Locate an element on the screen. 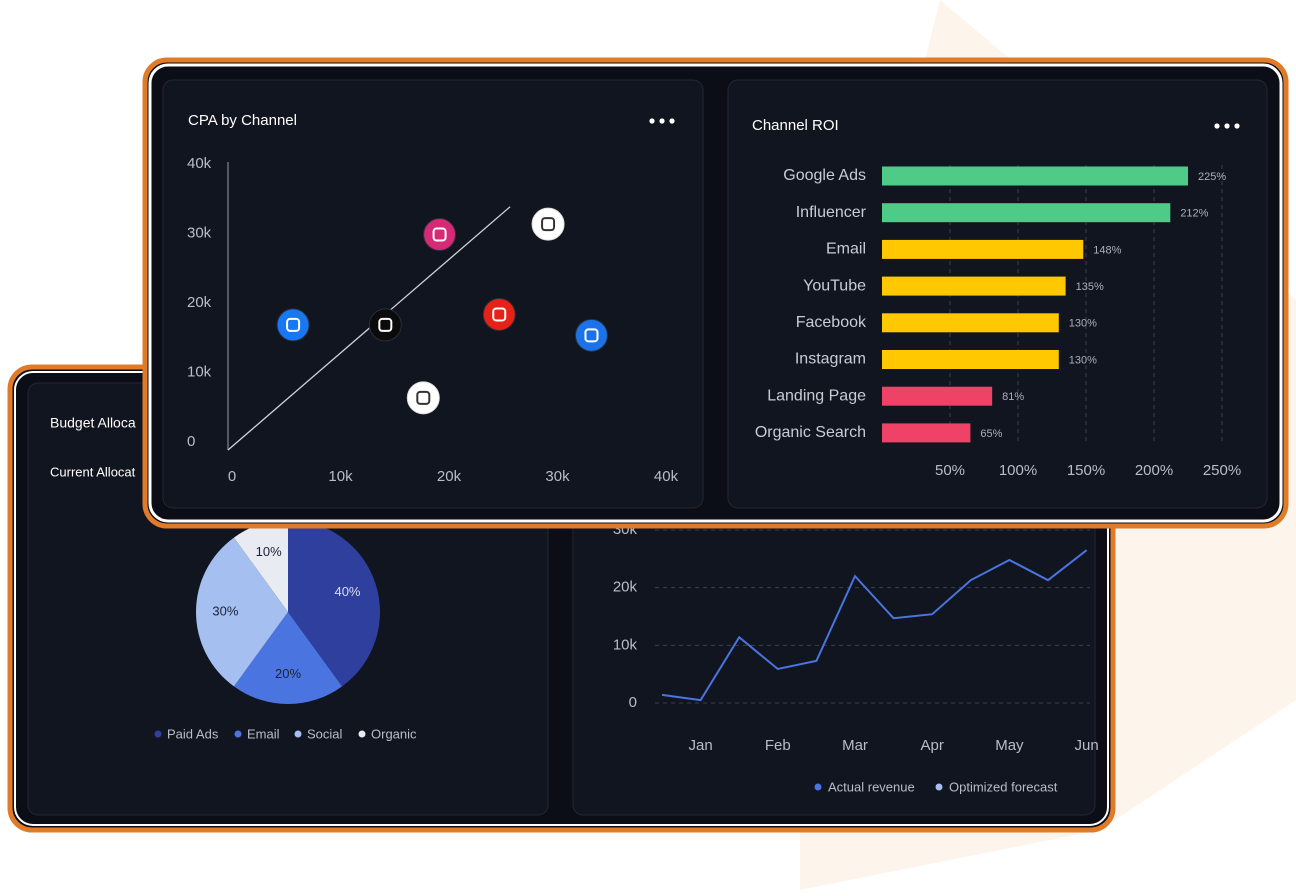  x-tick-label: 30k is located at coordinates (557, 476).